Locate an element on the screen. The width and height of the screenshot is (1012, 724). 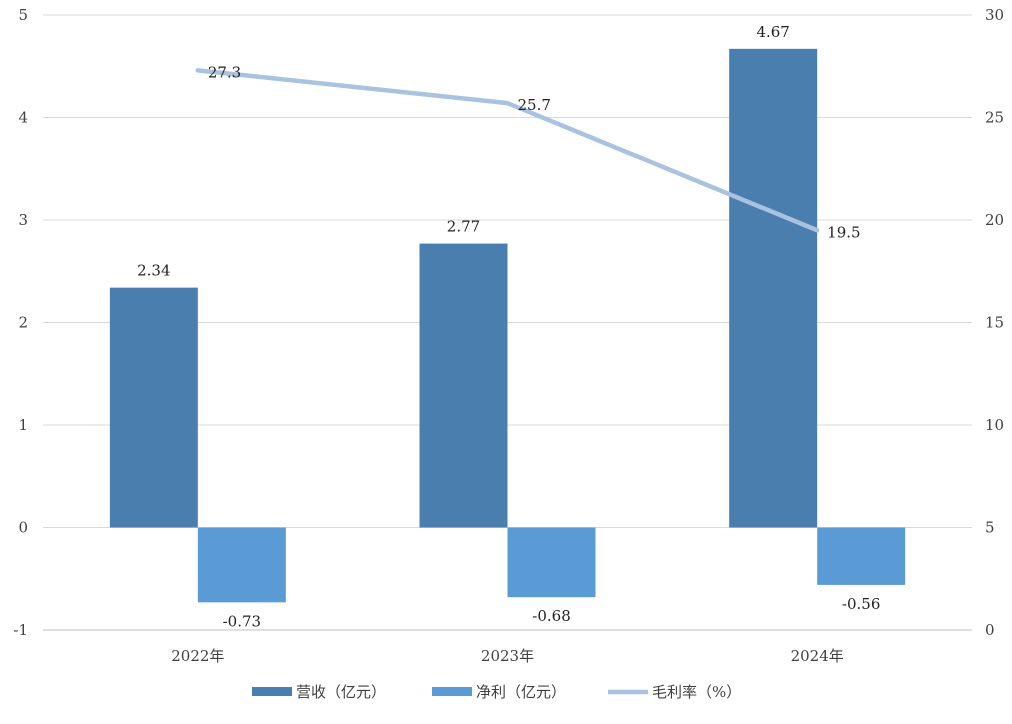
legend: 营收（亿元） 净利（亿元） 毛利率（%） is located at coordinates (496, 692).